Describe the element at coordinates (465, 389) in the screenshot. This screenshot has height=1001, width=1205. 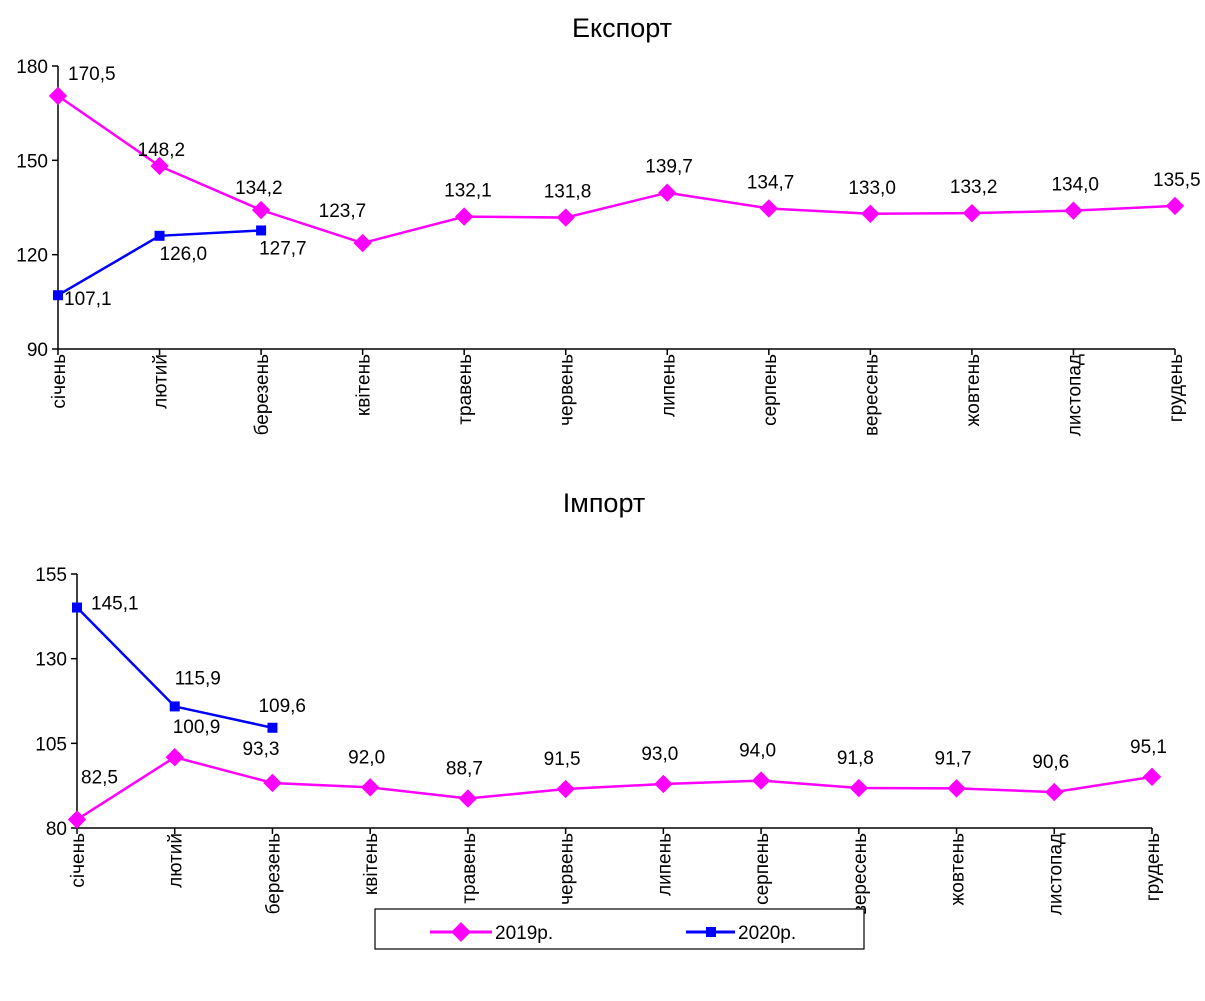
I see `export-x-category-label: травень` at that location.